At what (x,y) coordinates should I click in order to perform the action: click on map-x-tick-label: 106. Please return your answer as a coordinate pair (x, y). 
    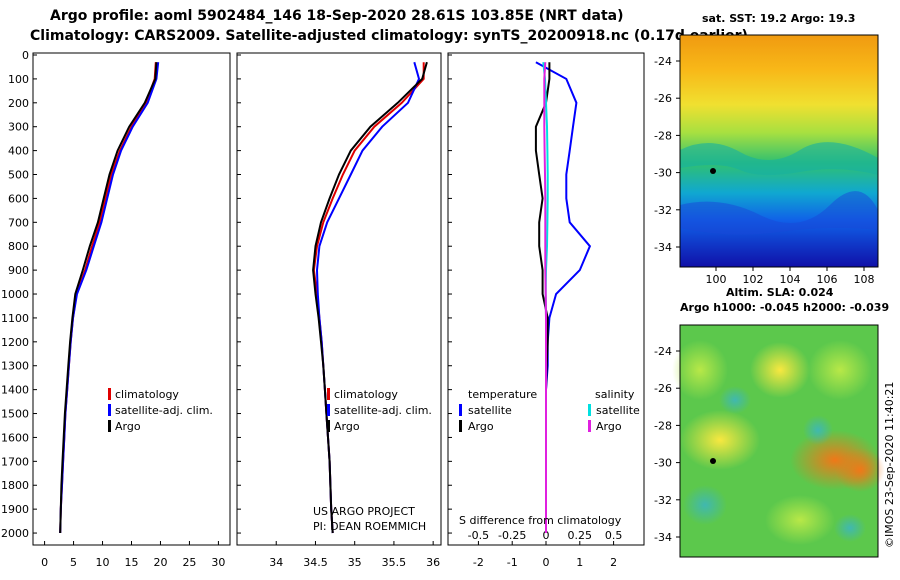
    Looking at the image, I should click on (827, 279).